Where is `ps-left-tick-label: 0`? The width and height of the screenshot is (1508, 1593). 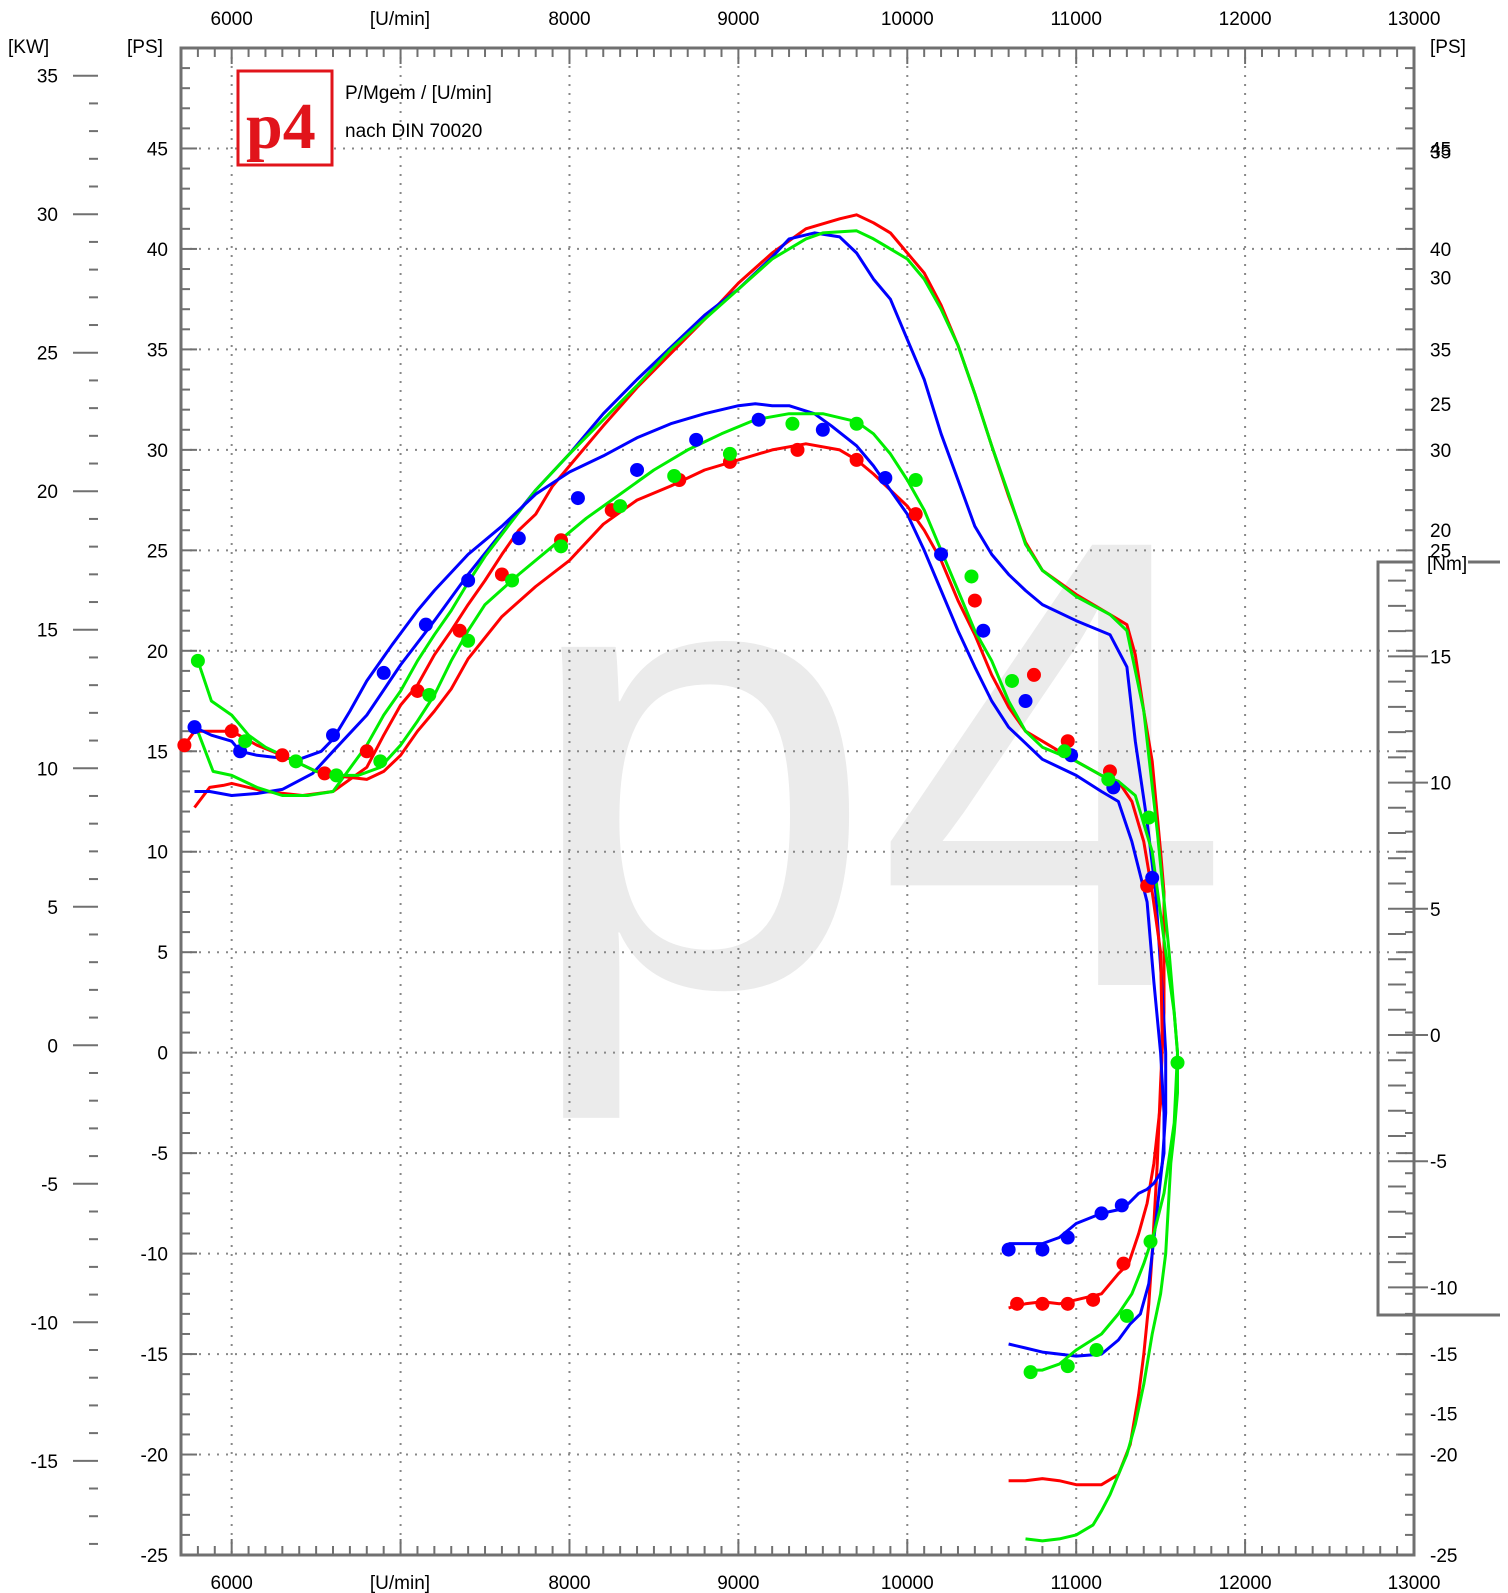 ps-left-tick-label: 0 is located at coordinates (162, 1054).